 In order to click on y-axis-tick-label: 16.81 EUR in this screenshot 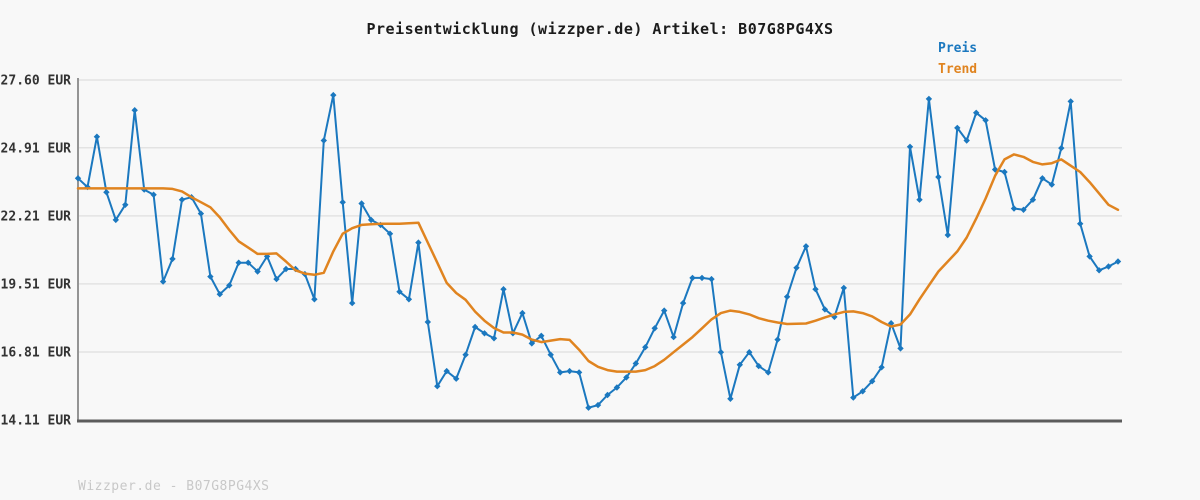, I will do `click(36, 352)`.